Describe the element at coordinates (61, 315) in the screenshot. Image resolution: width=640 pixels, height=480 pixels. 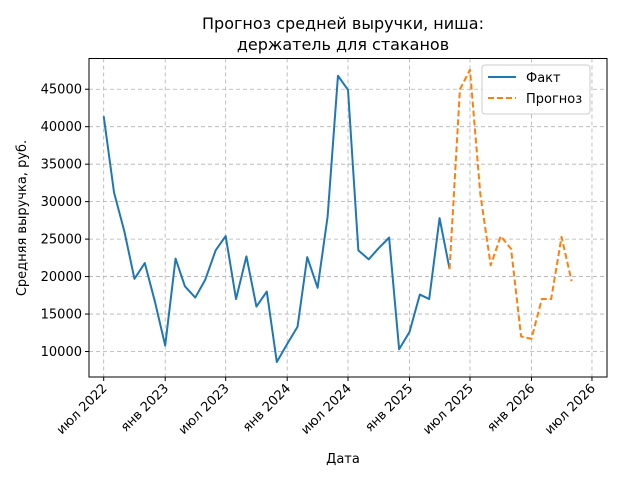
I see `y-tick-label: 15000` at that location.